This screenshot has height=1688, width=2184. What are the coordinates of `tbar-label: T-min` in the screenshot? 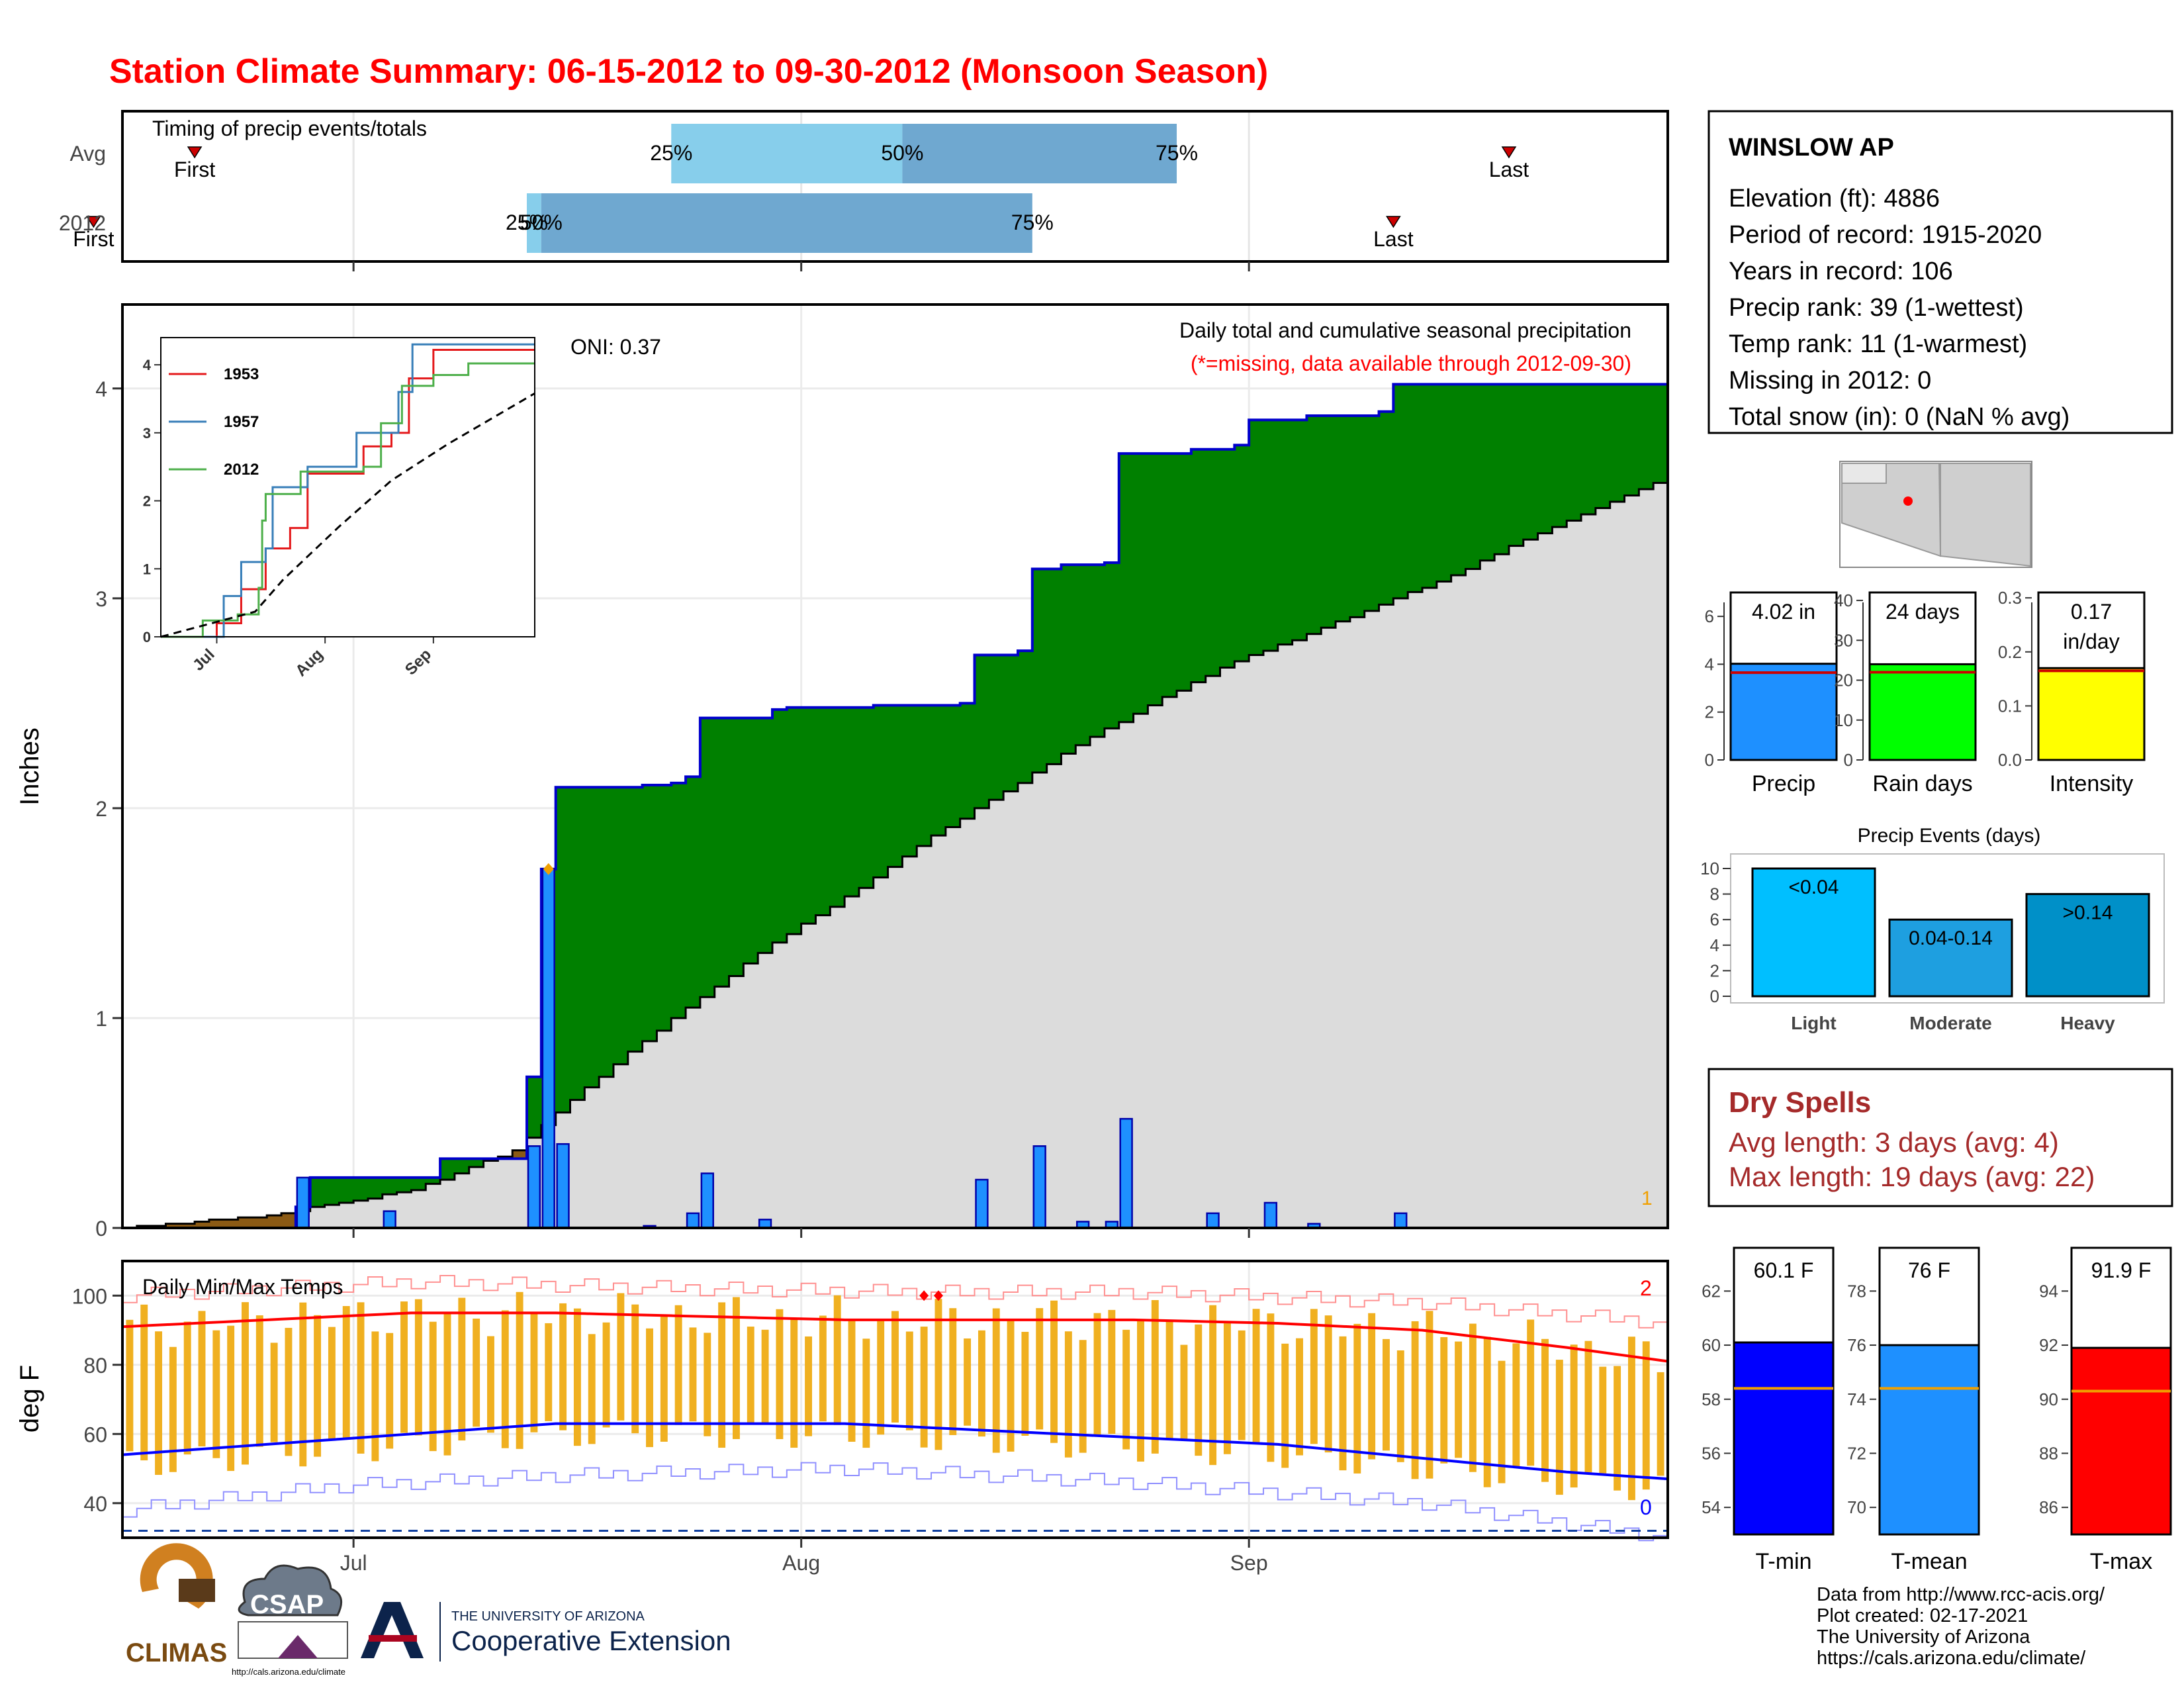 It's located at (1784, 1561).